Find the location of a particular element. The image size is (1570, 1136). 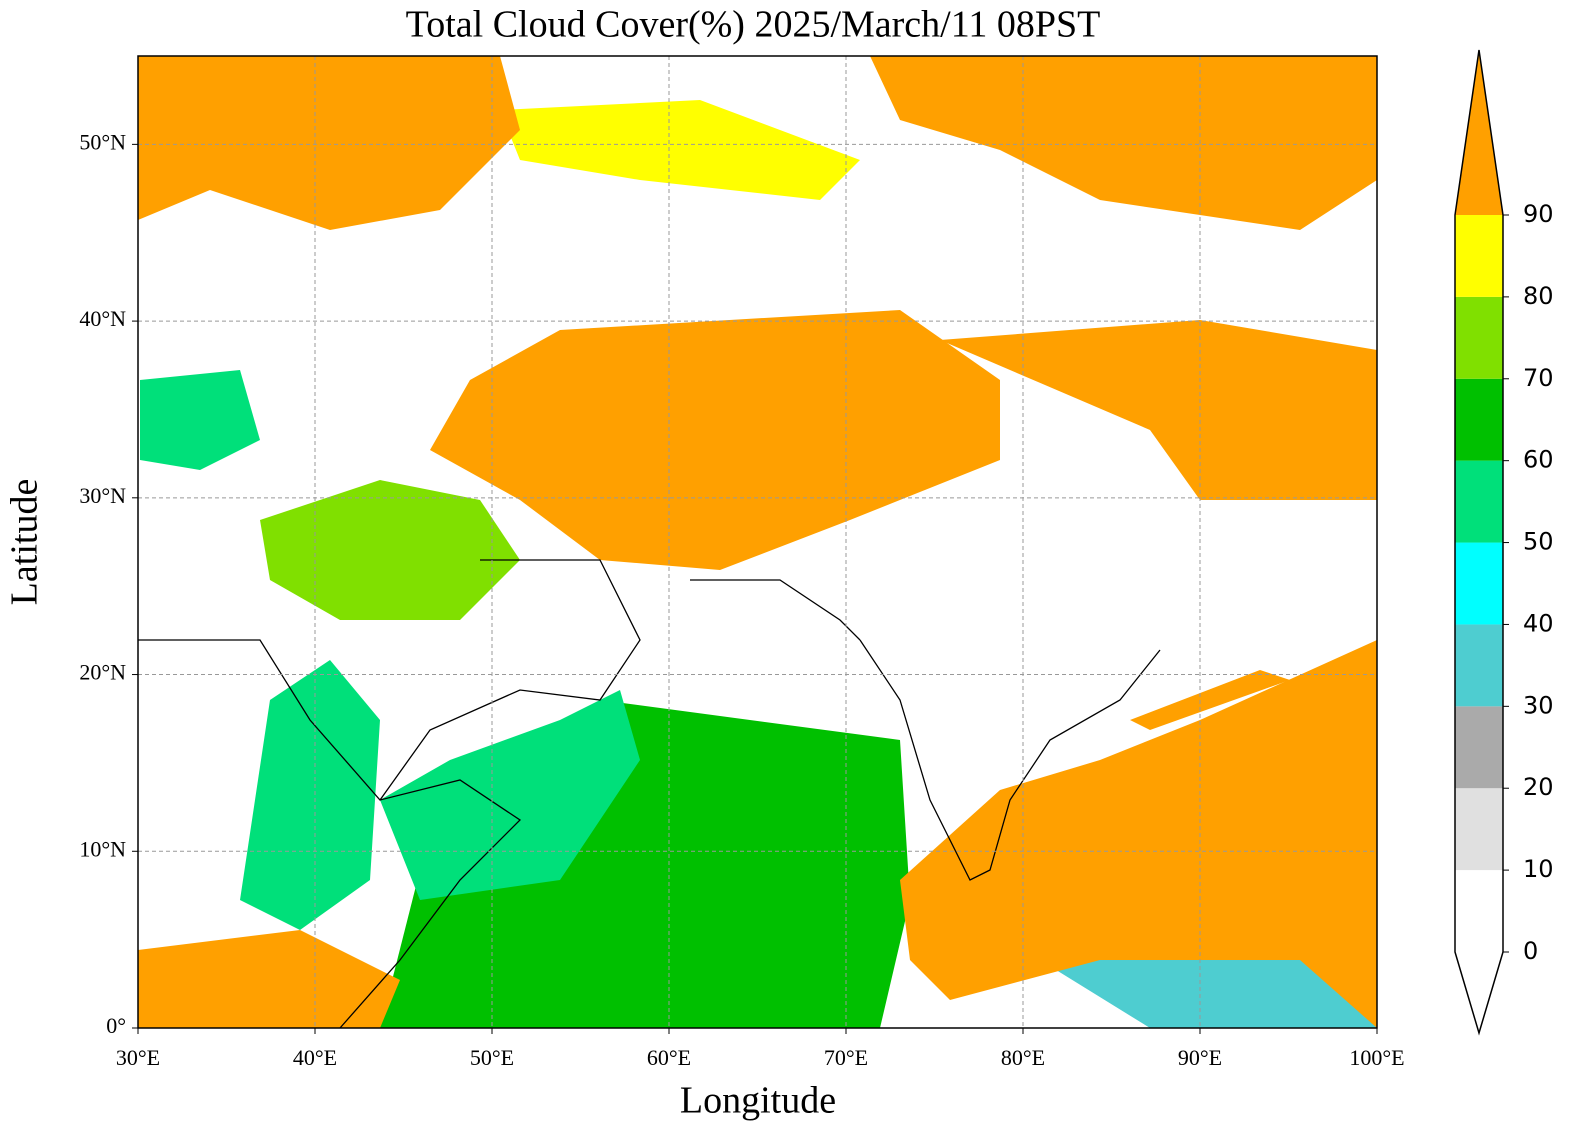

colorbar-under is located at coordinates (1479, 992).